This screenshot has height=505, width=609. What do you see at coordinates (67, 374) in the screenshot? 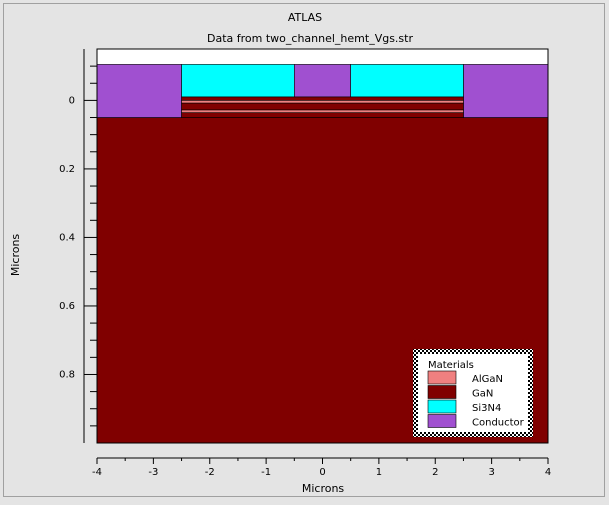
I see `y-tick-label: 0.8` at bounding box center [67, 374].